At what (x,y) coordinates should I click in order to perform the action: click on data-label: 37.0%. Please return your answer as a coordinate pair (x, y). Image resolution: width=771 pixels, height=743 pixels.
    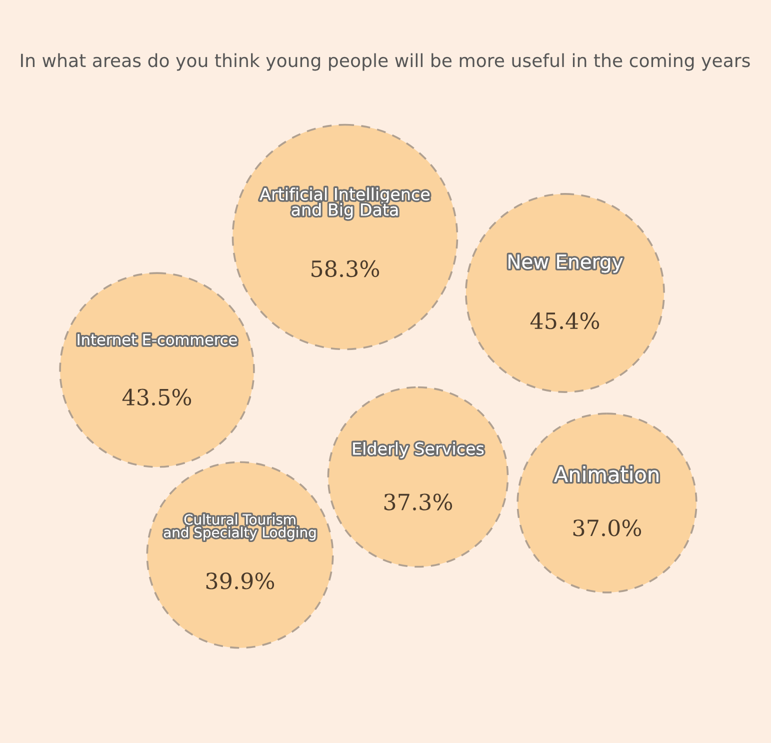
    Looking at the image, I should click on (607, 527).